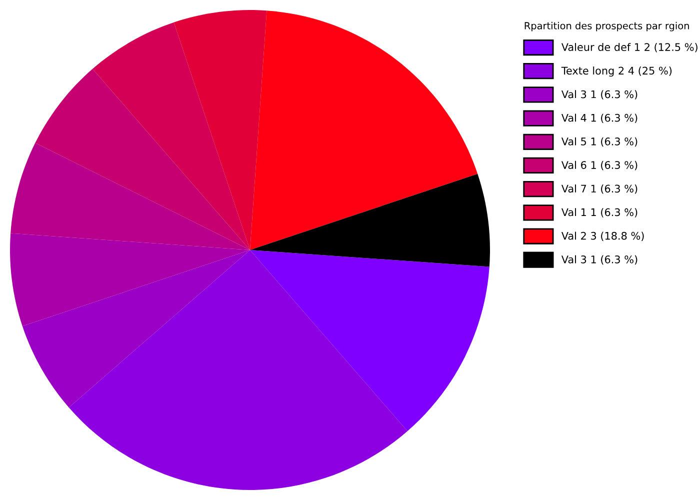 This screenshot has height=500, width=700. I want to click on legend-label: Val 1 1 (6.3 %), so click(599, 213).